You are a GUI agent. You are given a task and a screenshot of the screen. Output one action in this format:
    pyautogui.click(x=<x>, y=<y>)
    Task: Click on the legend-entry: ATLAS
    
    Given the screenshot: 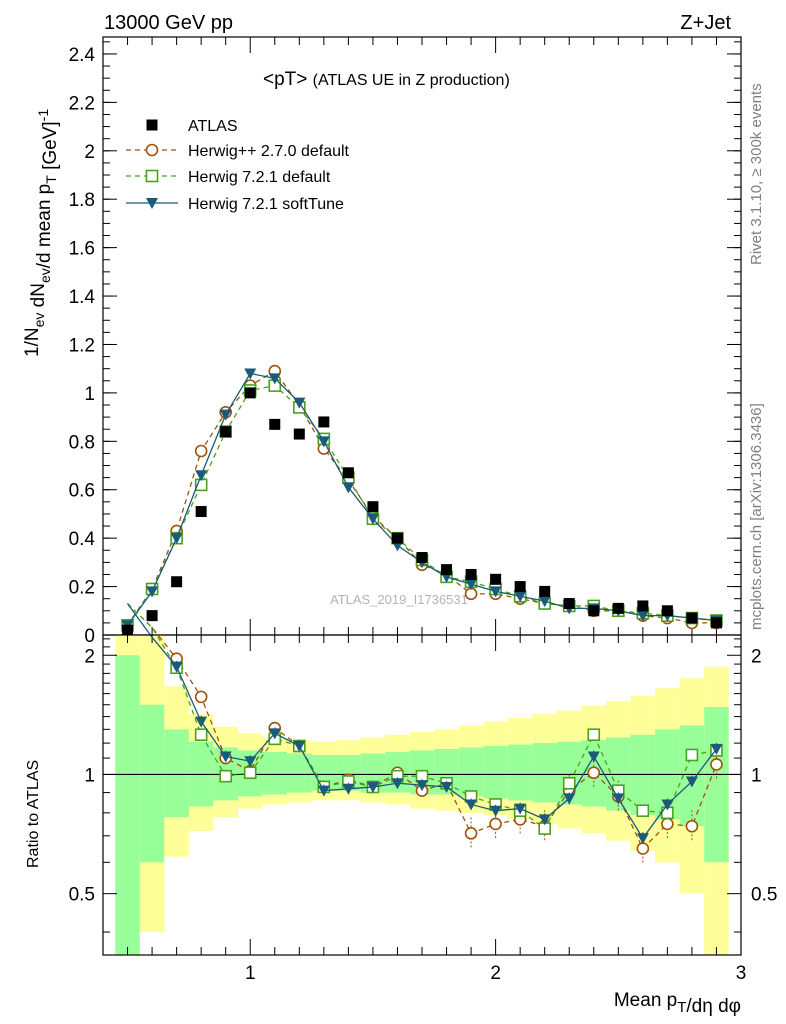 What is the action you would take?
    pyautogui.click(x=192, y=126)
    